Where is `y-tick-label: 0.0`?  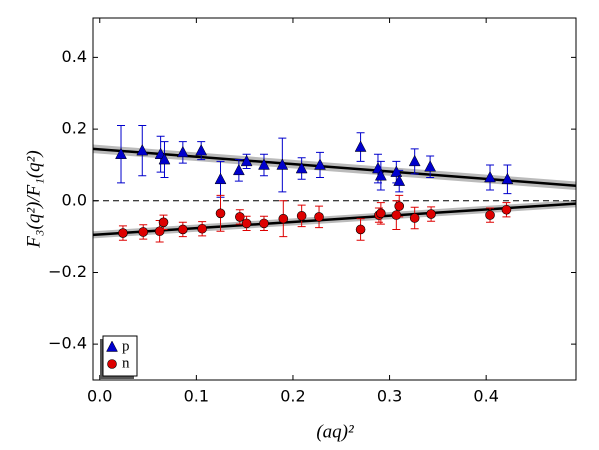 y-tick-label: 0.0 is located at coordinates (74, 199).